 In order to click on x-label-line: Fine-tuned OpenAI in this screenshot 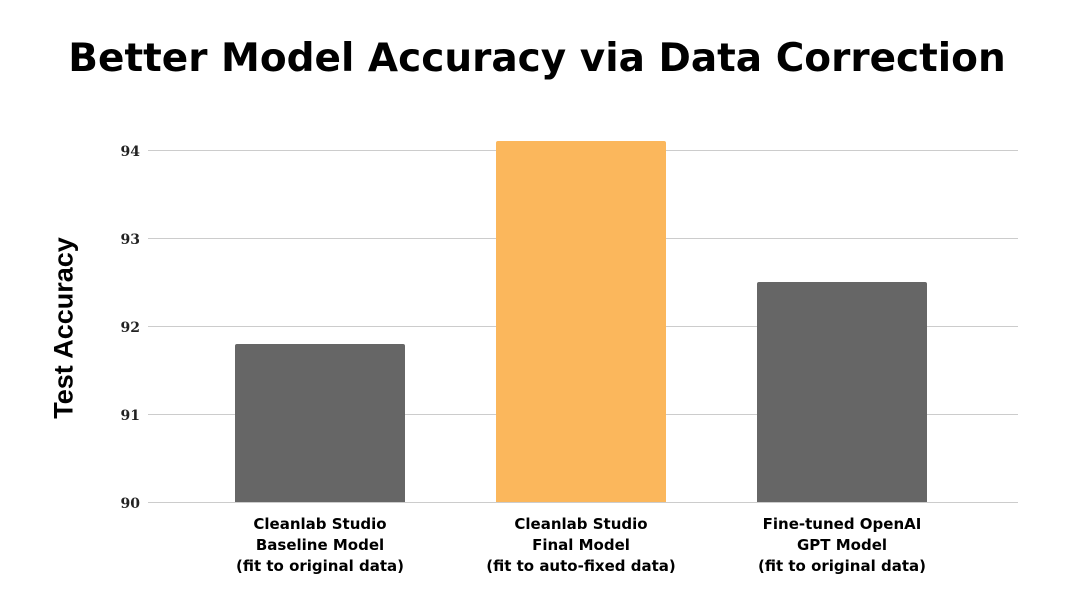, I will do `click(842, 524)`.